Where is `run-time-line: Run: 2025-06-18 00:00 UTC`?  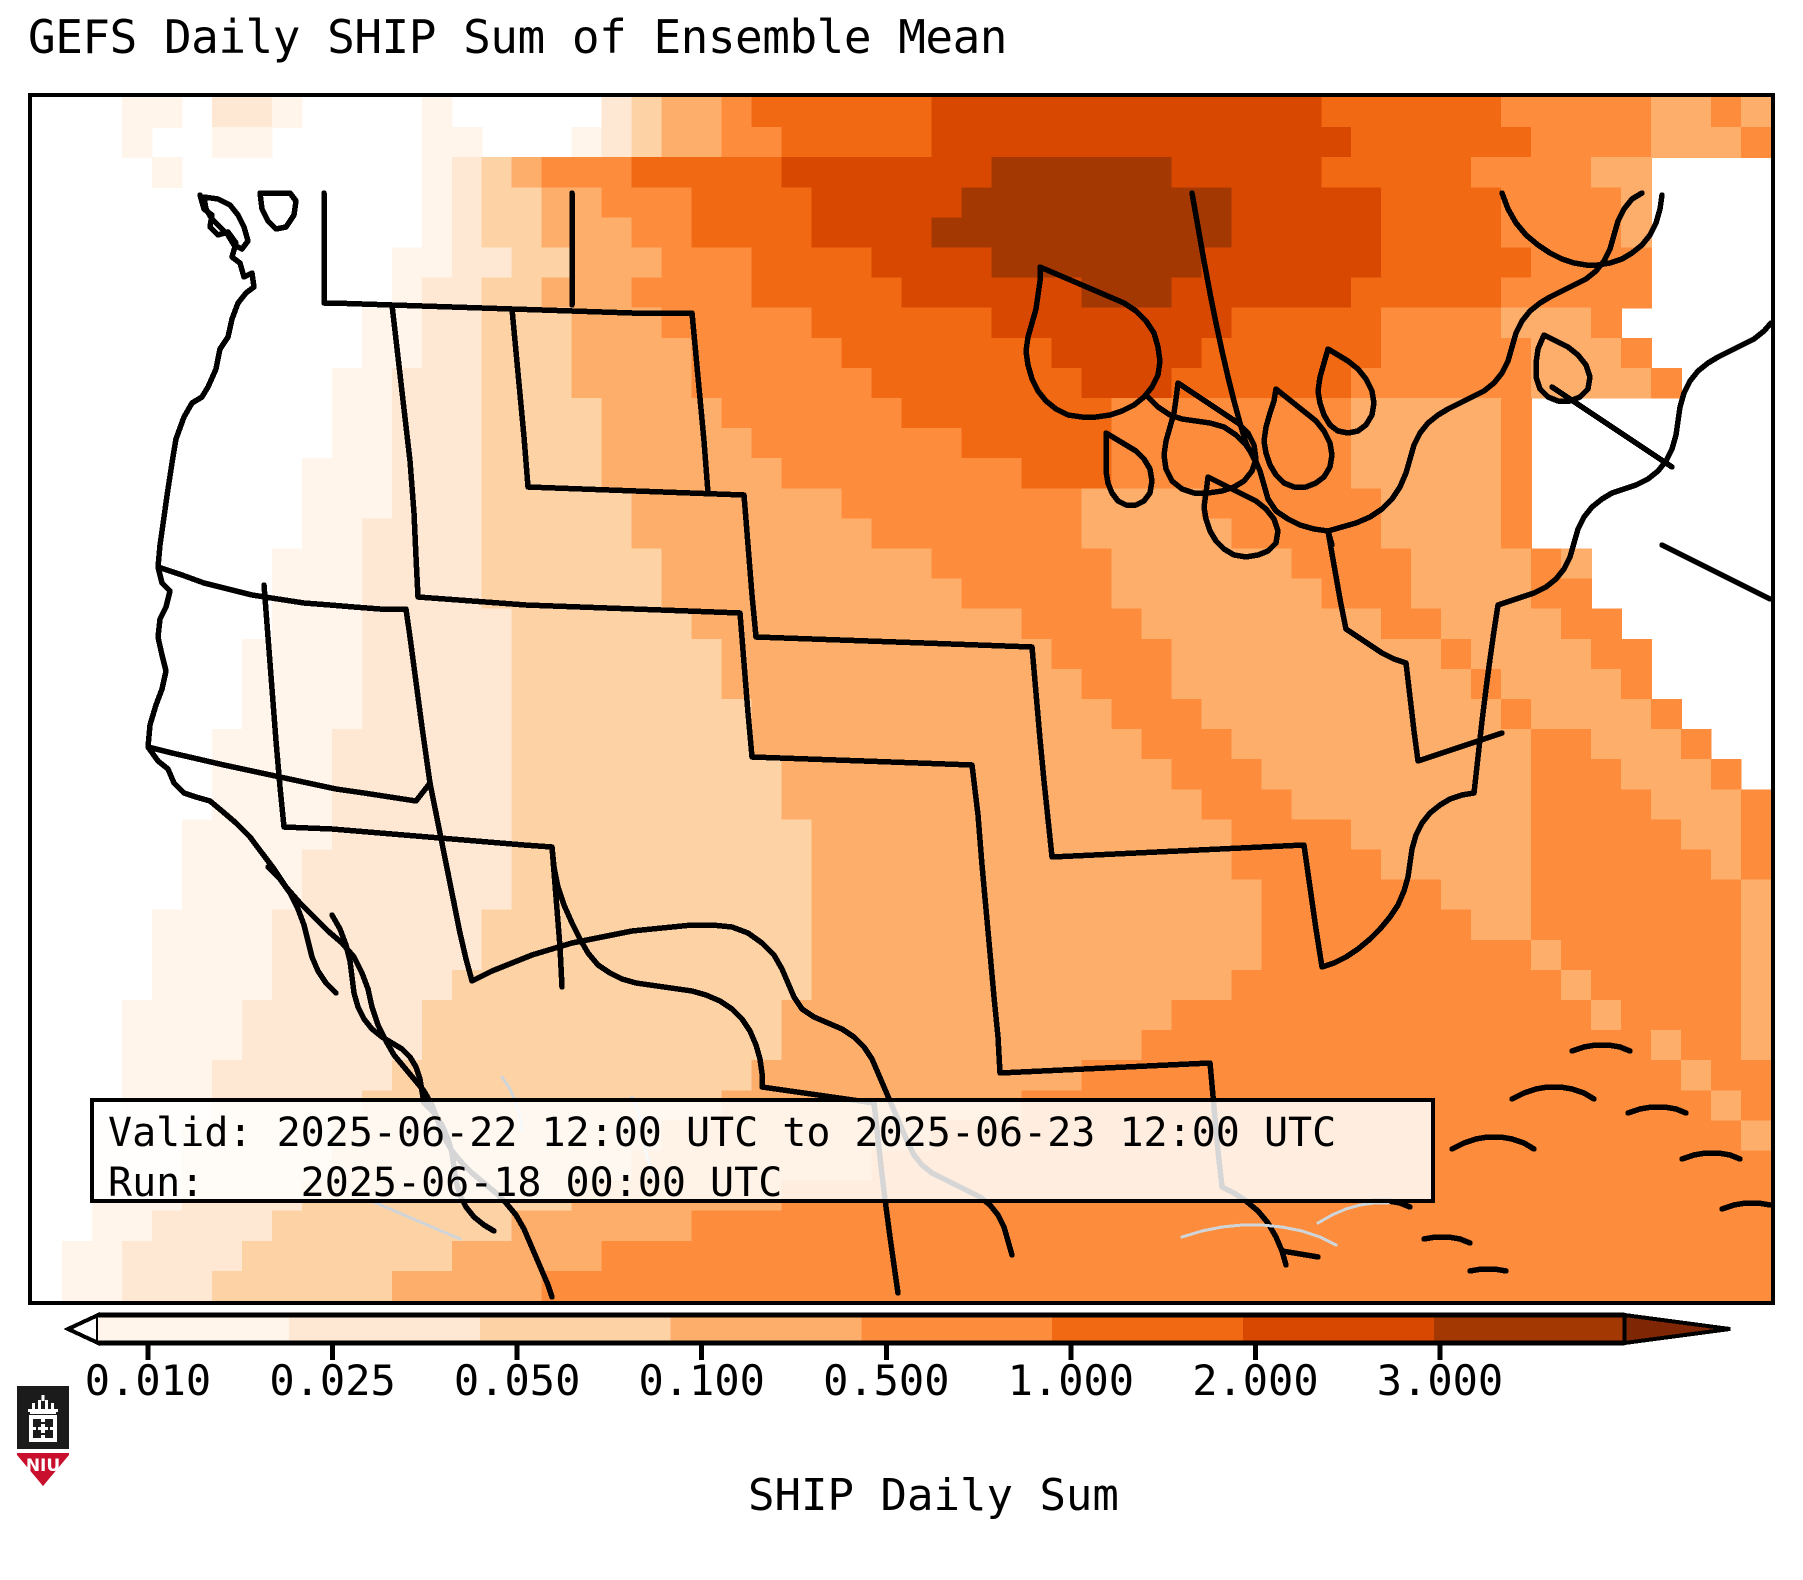 run-time-line: Run: 2025-06-18 00:00 UTC is located at coordinates (445, 1183).